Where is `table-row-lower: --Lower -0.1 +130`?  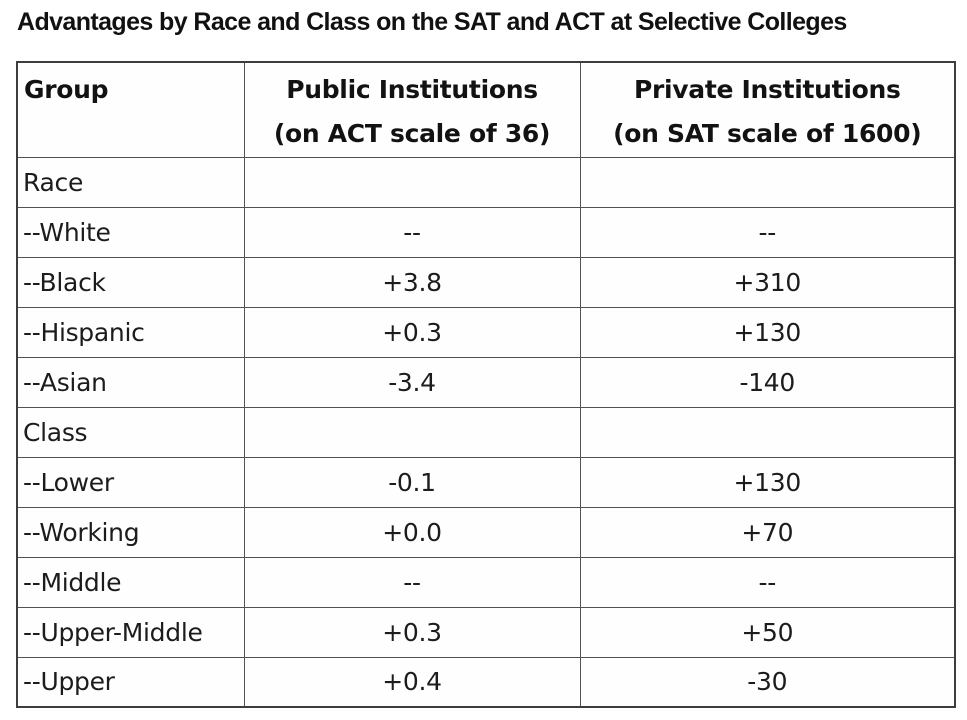 table-row-lower: --Lower -0.1 +130 is located at coordinates (486, 482).